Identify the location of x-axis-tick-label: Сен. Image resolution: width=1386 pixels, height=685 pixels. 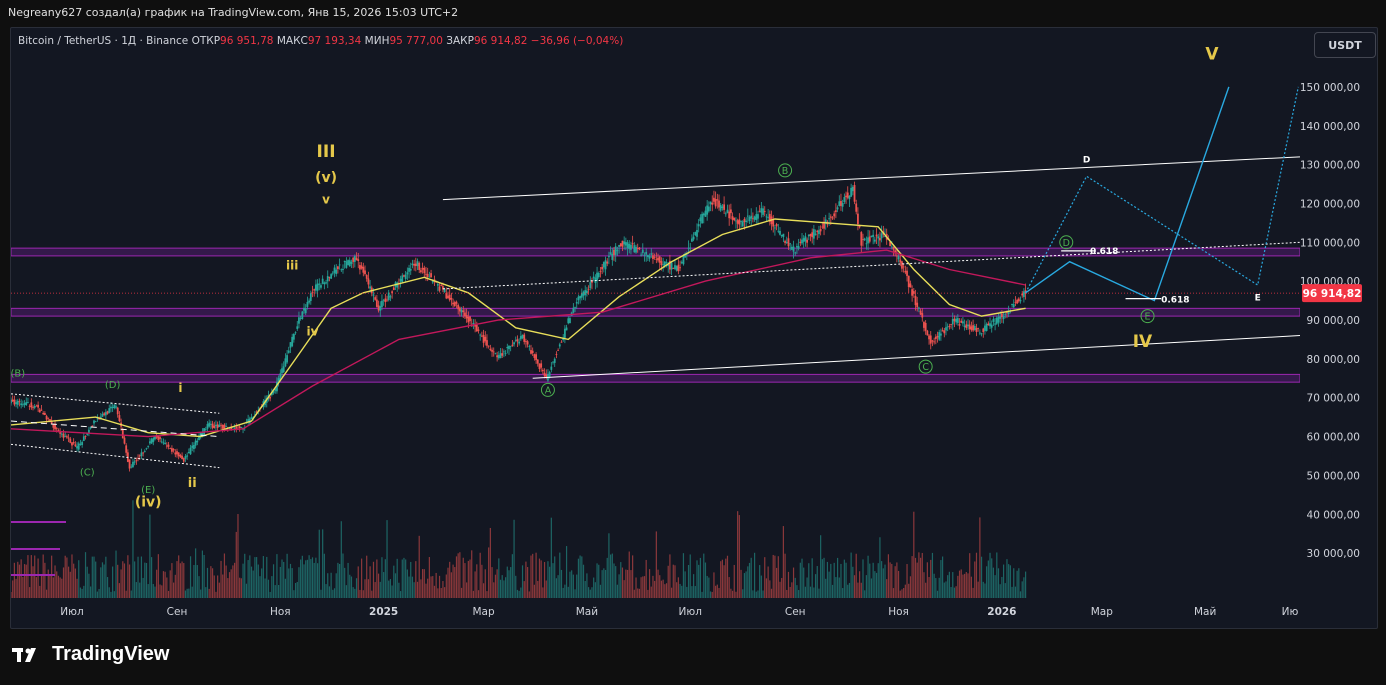
(177, 612).